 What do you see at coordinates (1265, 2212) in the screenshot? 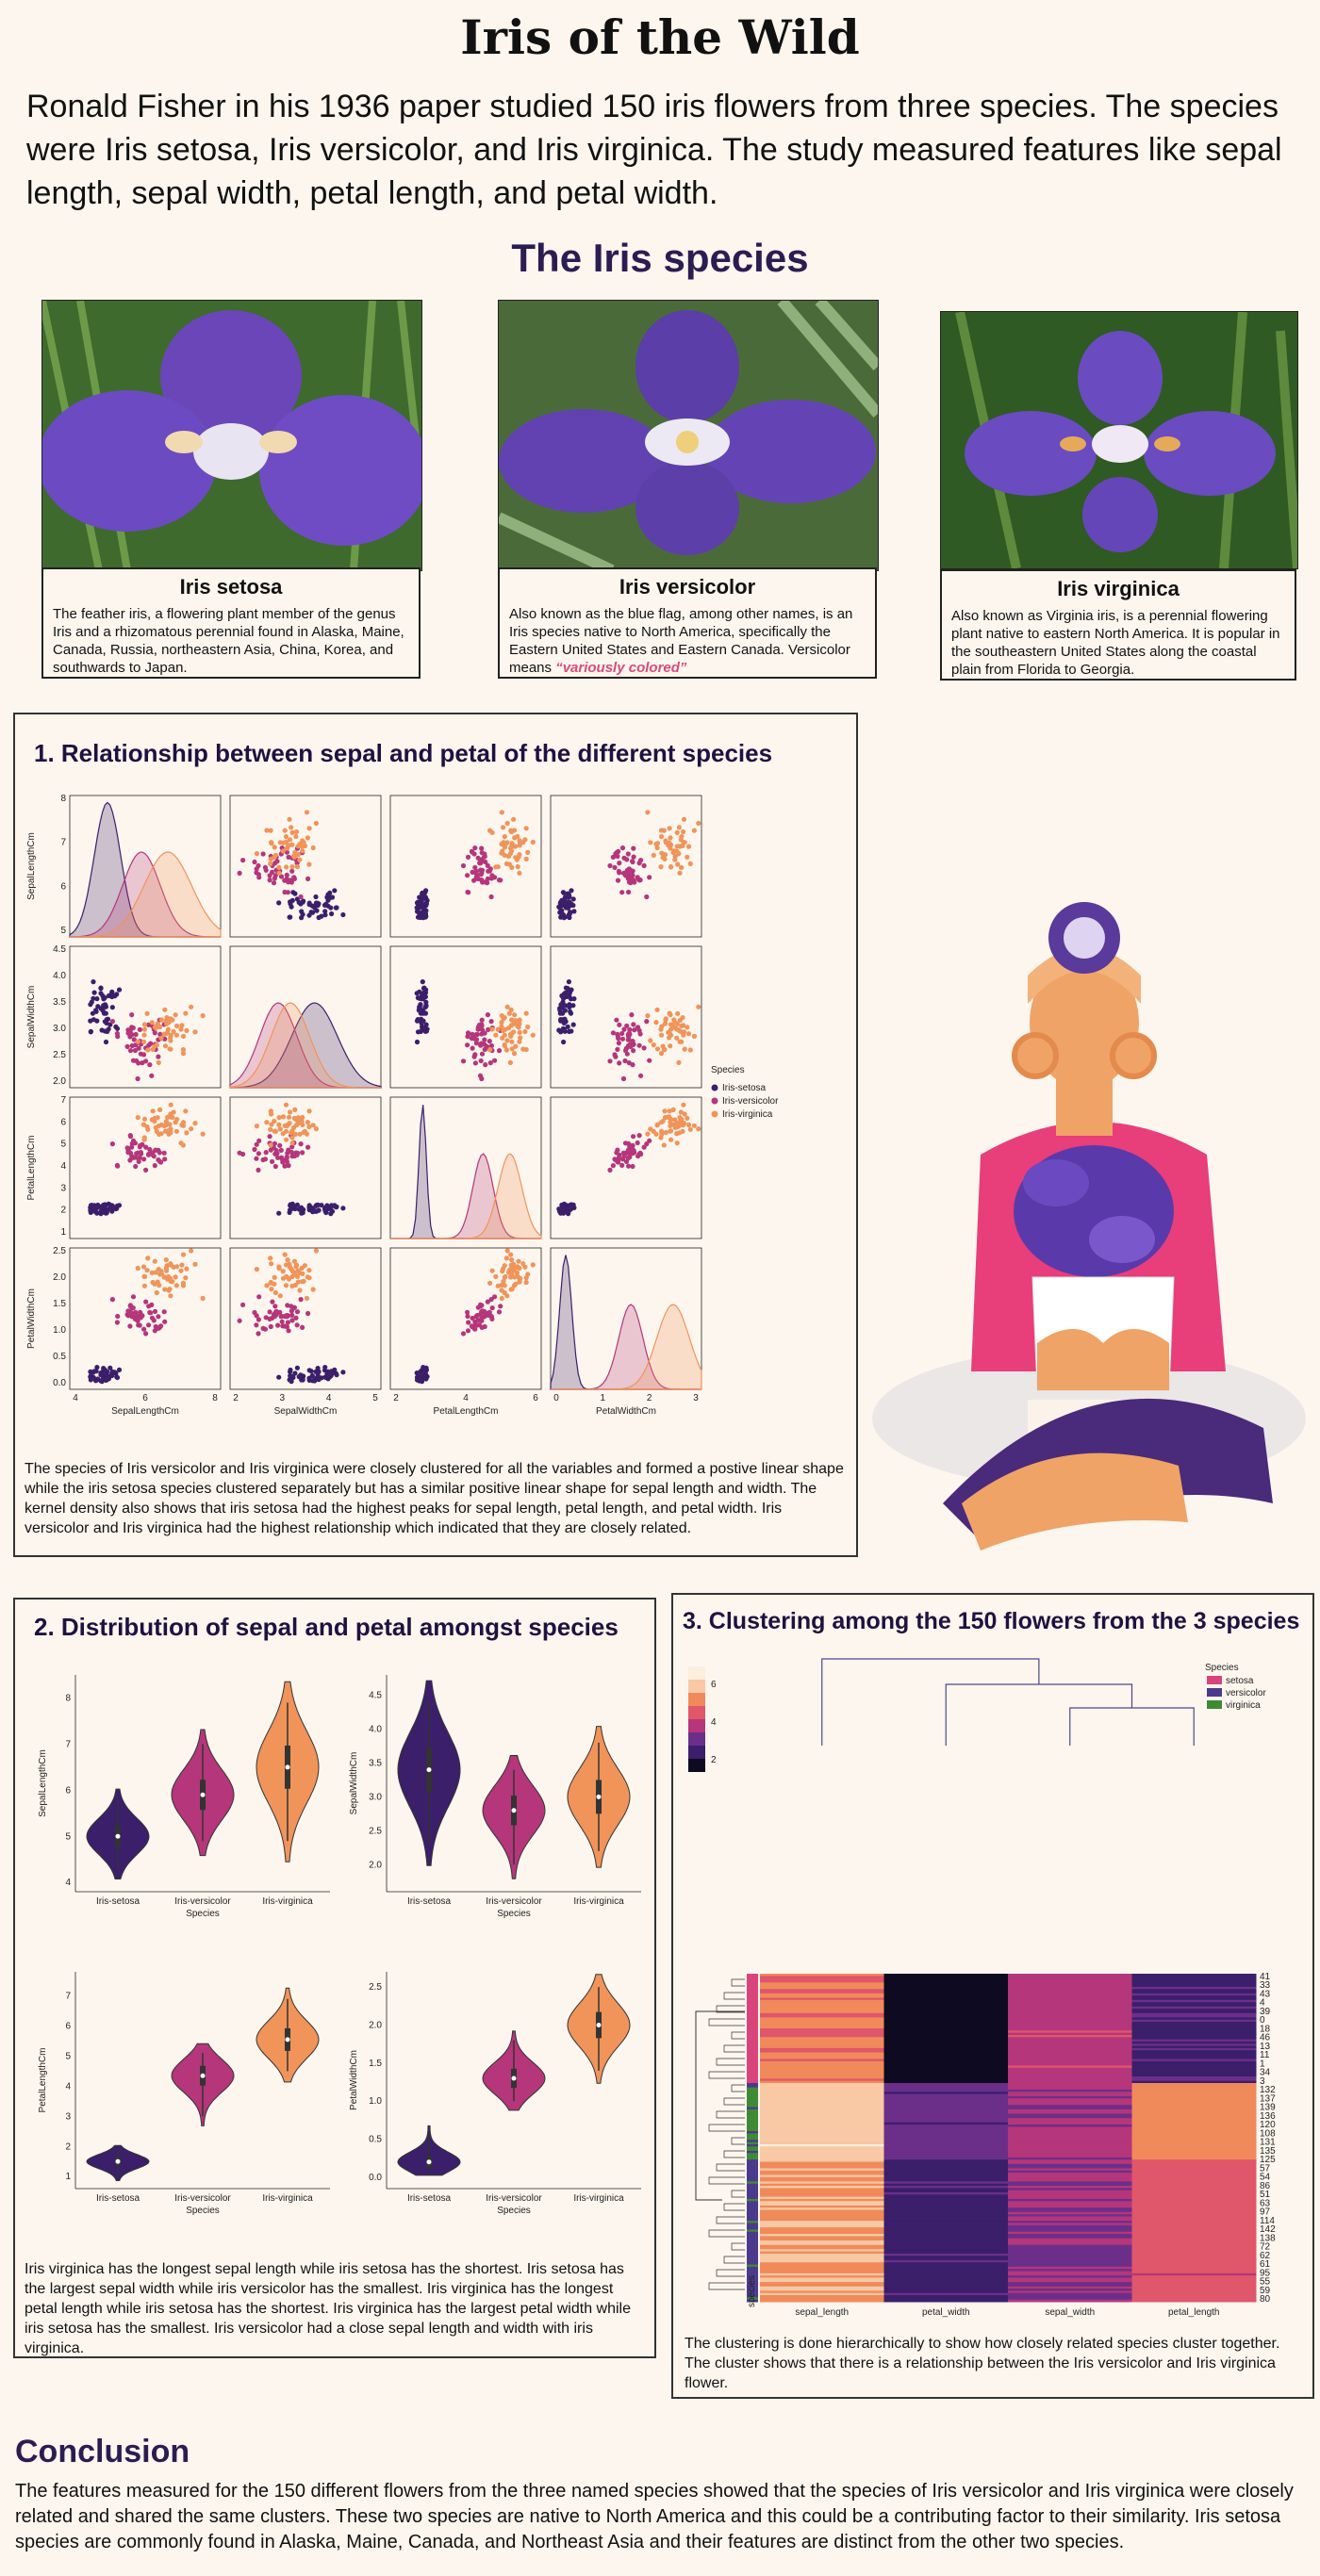
I see `row-tick-label: 97` at bounding box center [1265, 2212].